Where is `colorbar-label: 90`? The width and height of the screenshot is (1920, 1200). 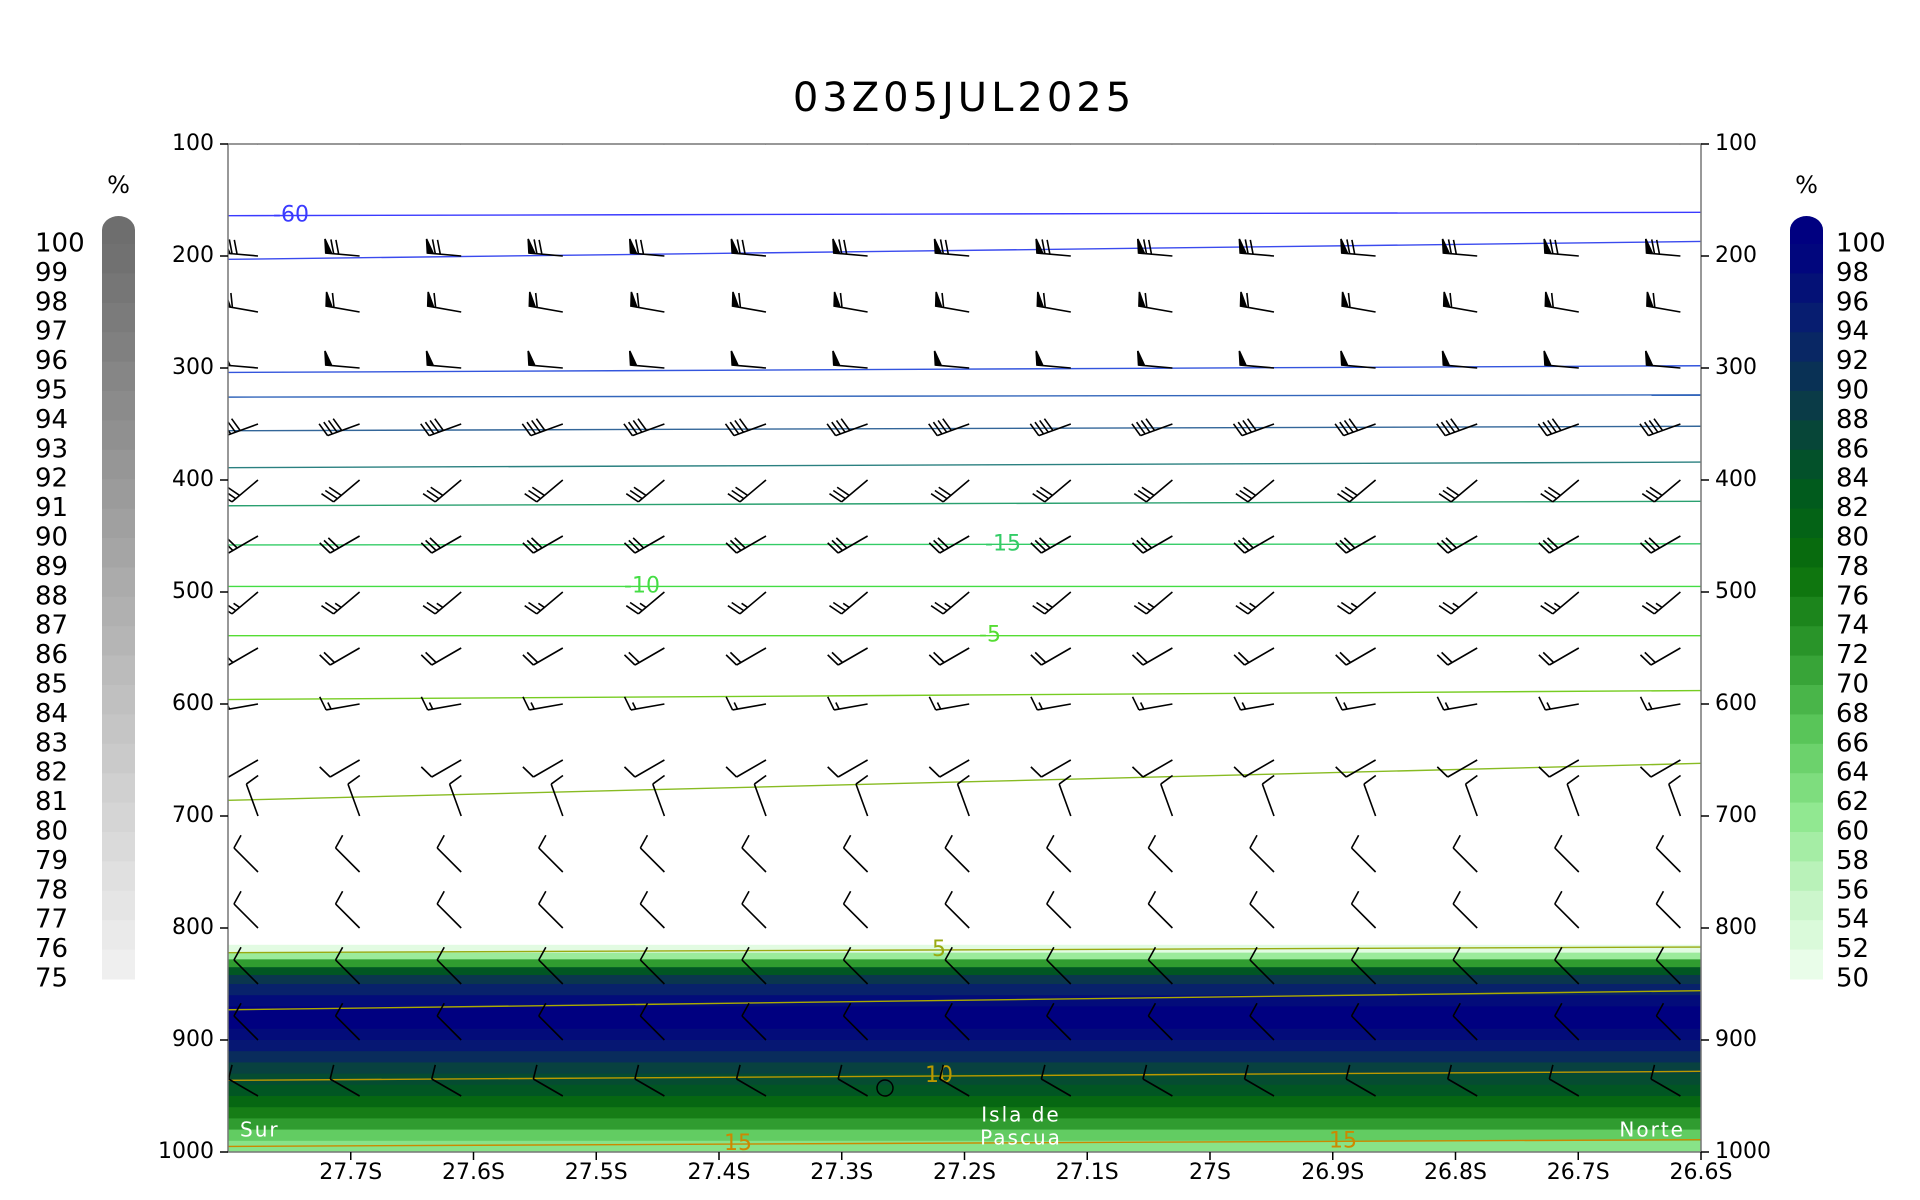
colorbar-label: 90 is located at coordinates (1852, 391).